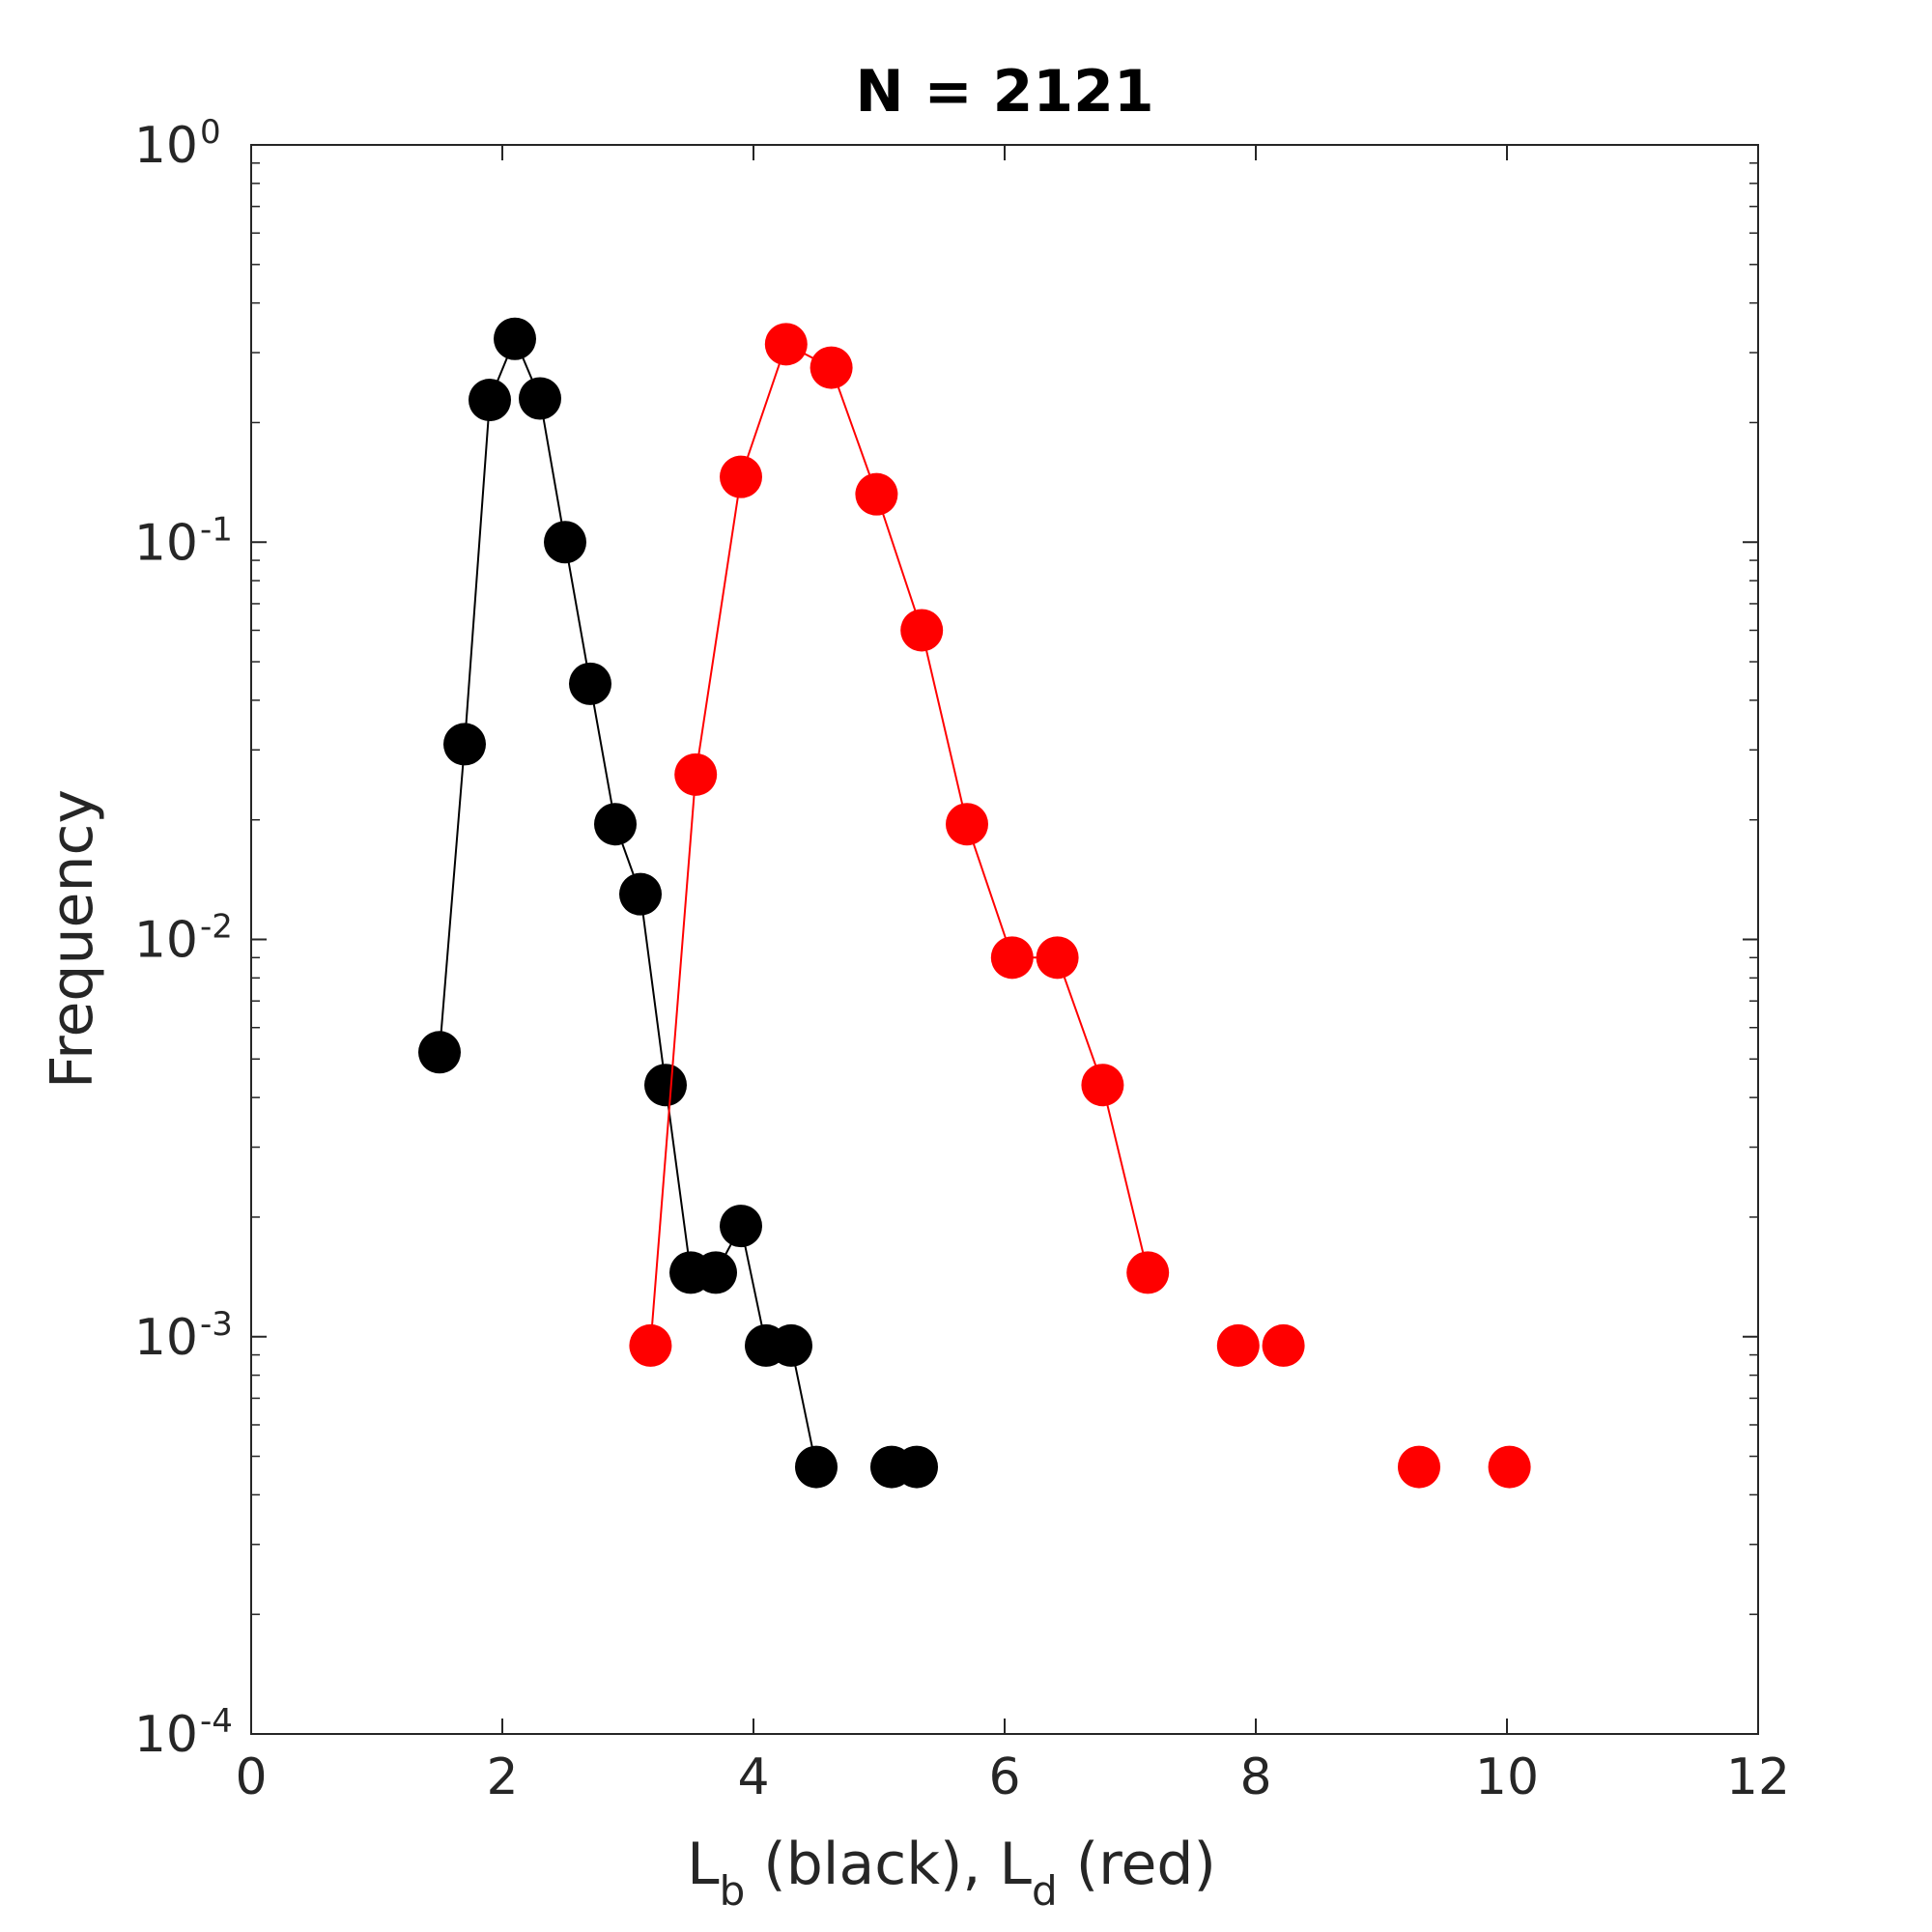 Image resolution: width=1932 pixels, height=1932 pixels. Describe the element at coordinates (72, 939) in the screenshot. I see `y-axis-label: Frequency` at that location.